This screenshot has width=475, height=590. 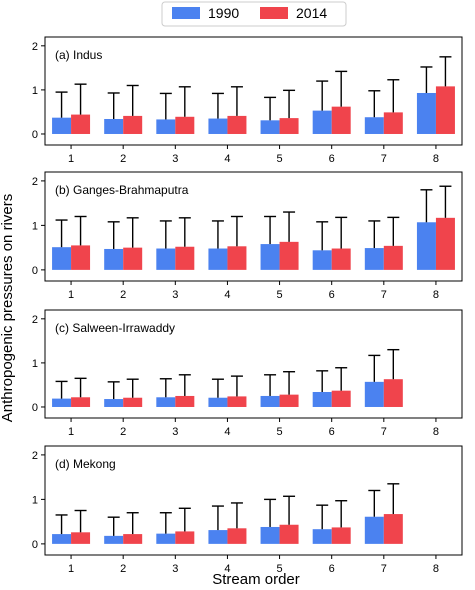 What do you see at coordinates (8, 308) in the screenshot?
I see `y-axis-label: Anthropogenic pressures on rivers` at bounding box center [8, 308].